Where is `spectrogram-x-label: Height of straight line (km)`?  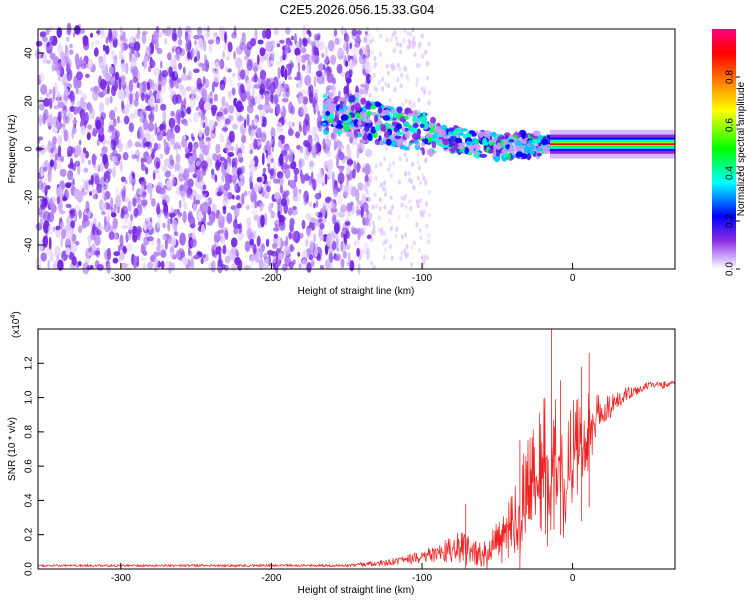 spectrogram-x-label: Height of straight line (km) is located at coordinates (356, 291).